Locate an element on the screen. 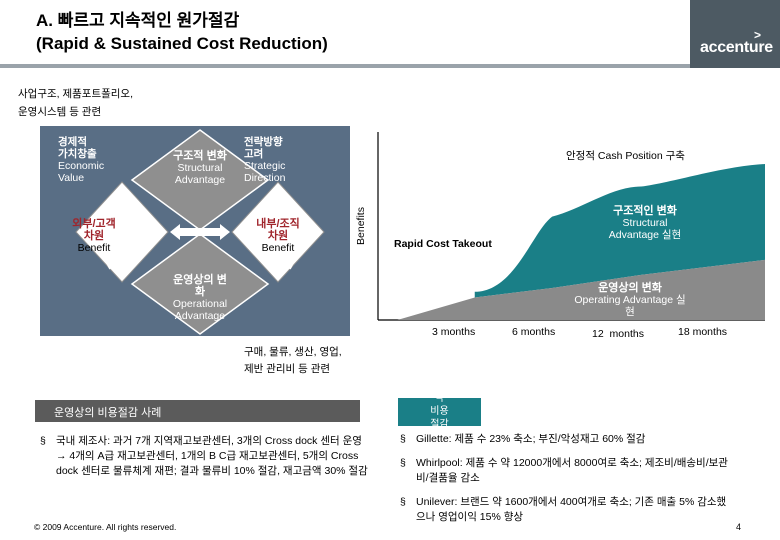 The width and height of the screenshot is (780, 540). left-diamond-en: Benefit is located at coordinates (94, 248).